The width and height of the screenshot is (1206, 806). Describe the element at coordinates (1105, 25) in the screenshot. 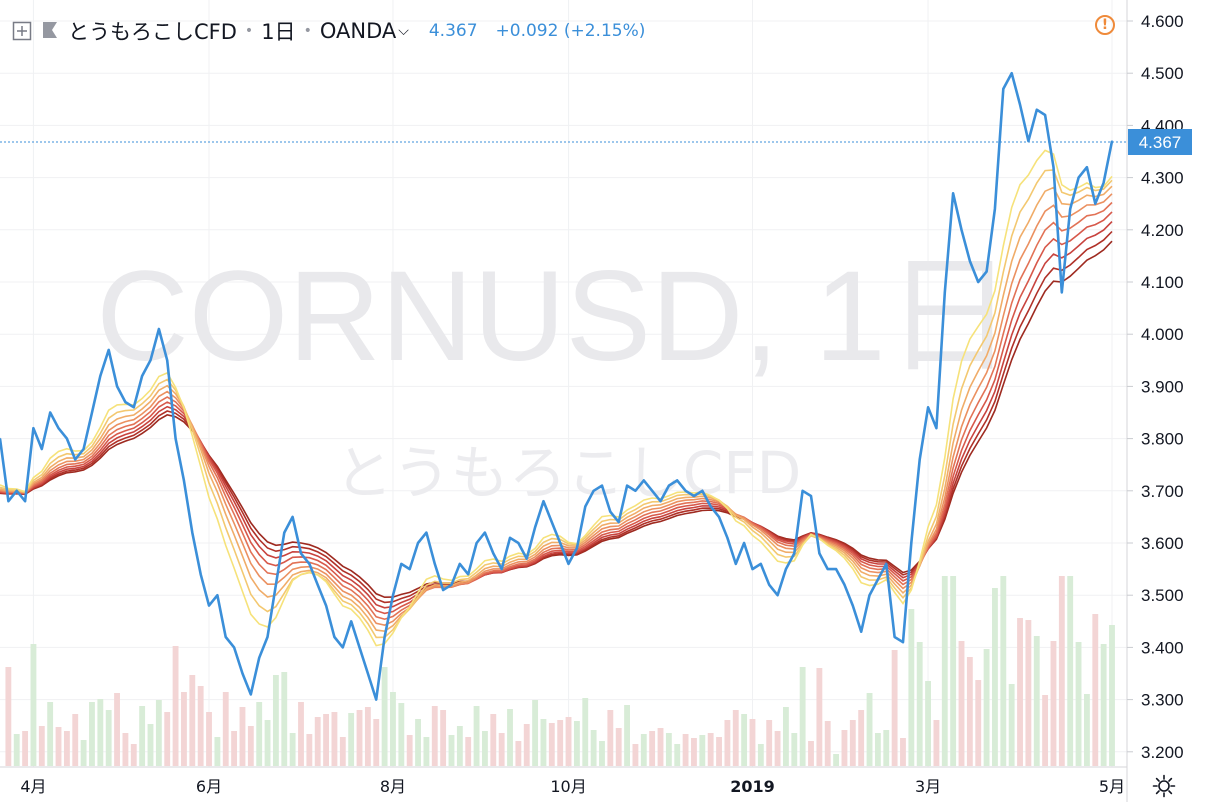

I see `alert-icon: !` at that location.